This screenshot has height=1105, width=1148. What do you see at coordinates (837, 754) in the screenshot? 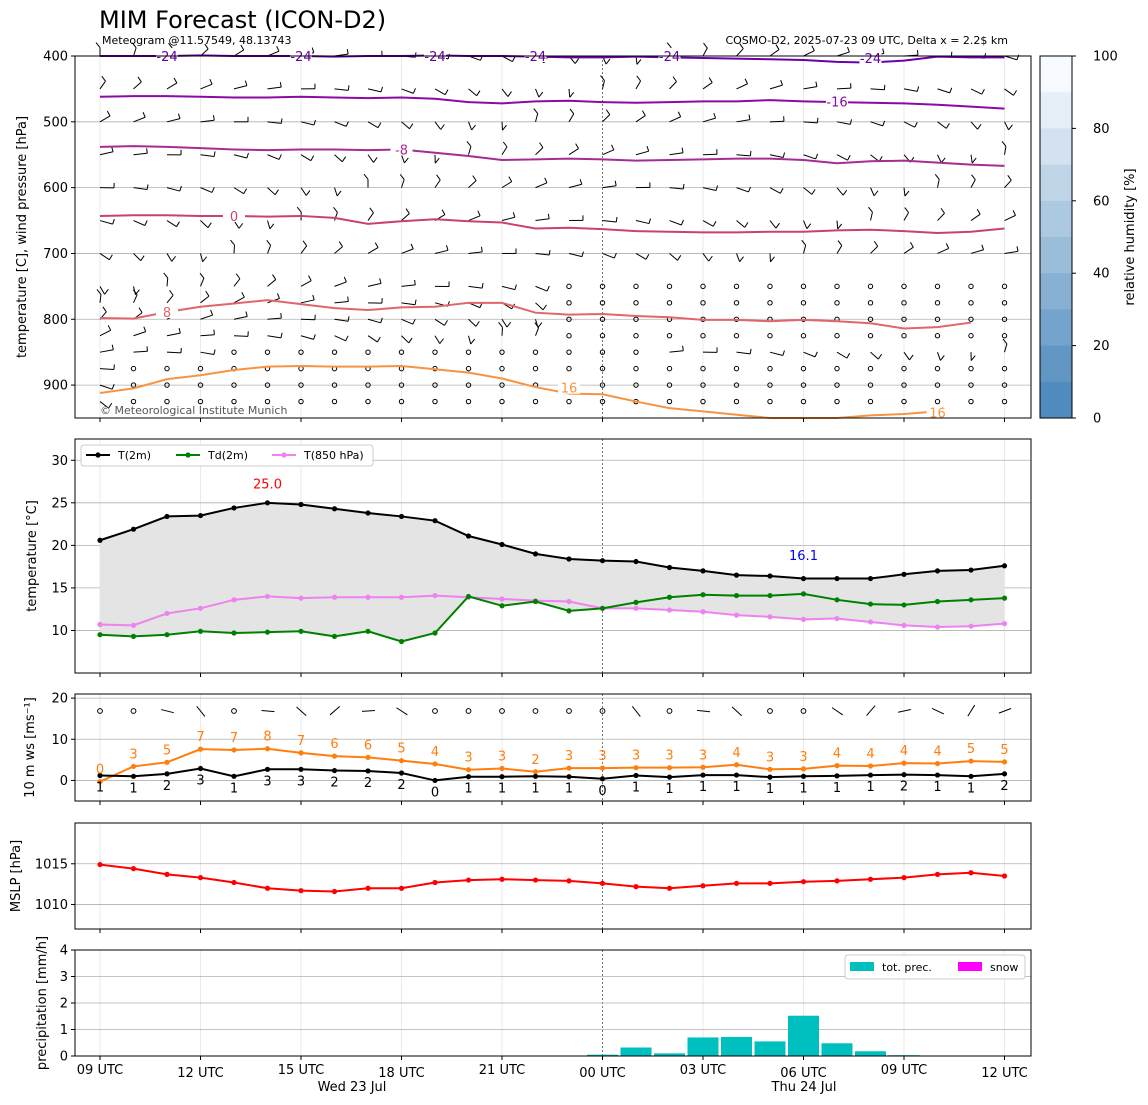
I see `gust-value-label: 4` at bounding box center [837, 754].